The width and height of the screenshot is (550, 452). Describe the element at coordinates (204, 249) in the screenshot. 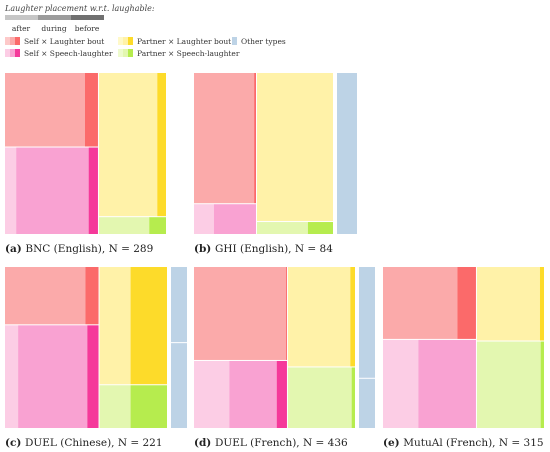

I see `caption-letter: (b)` at that location.